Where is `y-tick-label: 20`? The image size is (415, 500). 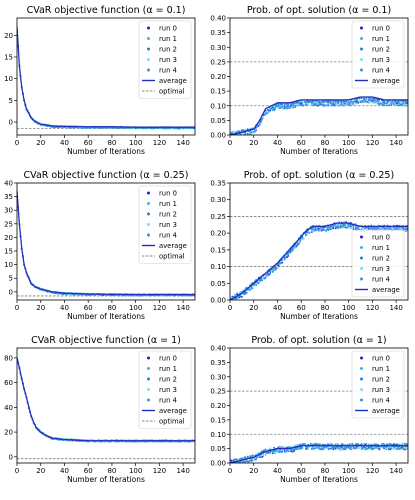 y-tick-label: 20 is located at coordinates (8, 36).